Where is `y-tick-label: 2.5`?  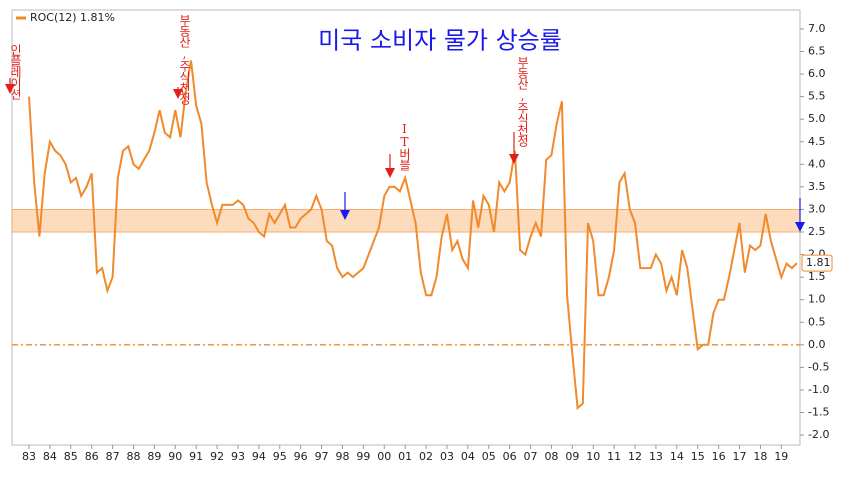 y-tick-label: 2.5 is located at coordinates (817, 231).